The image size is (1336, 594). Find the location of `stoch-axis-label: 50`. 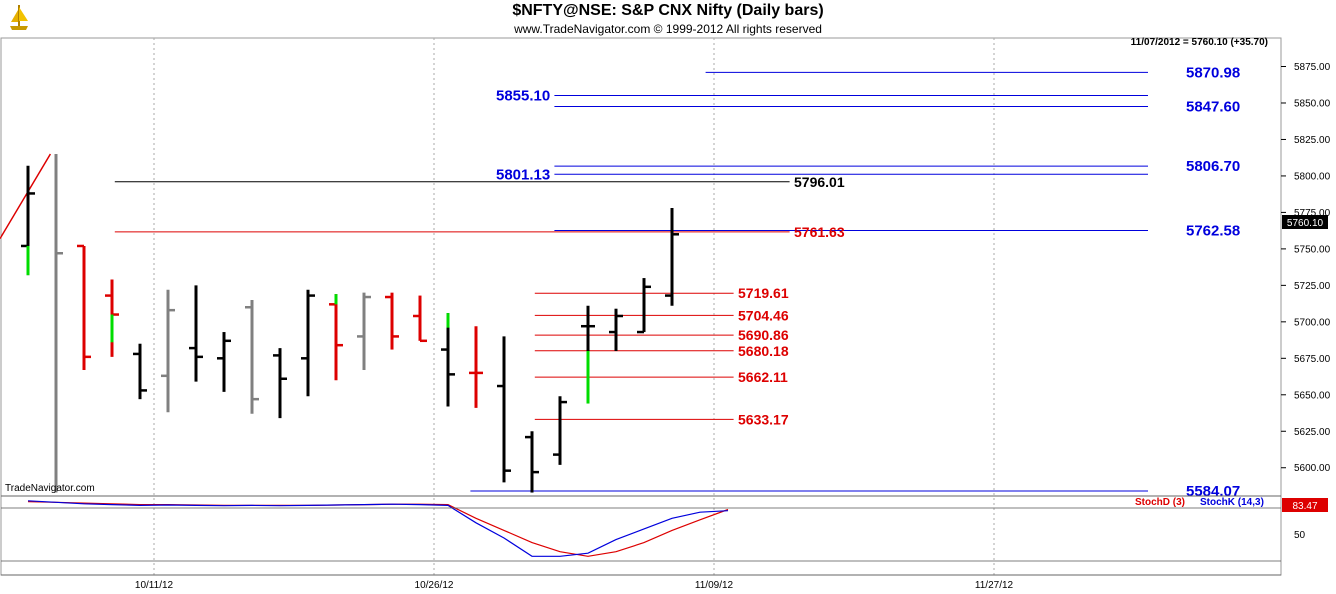

stoch-axis-label: 50 is located at coordinates (1300, 535).